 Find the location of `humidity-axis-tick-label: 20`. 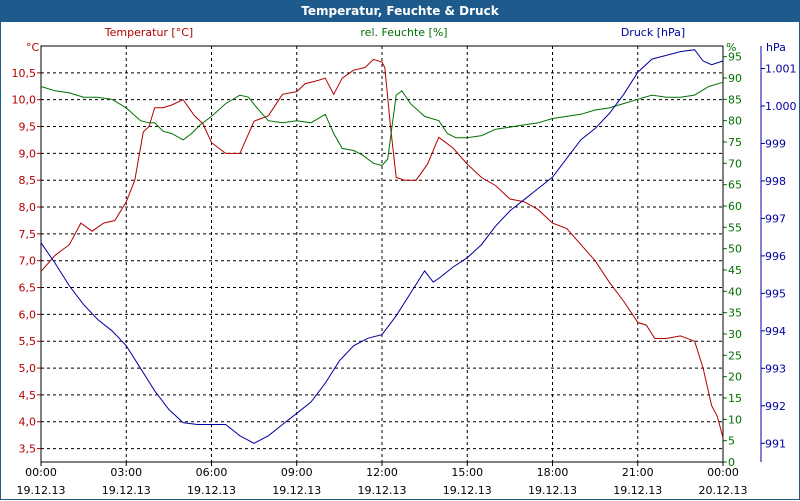

humidity-axis-tick-label: 20 is located at coordinates (735, 377).